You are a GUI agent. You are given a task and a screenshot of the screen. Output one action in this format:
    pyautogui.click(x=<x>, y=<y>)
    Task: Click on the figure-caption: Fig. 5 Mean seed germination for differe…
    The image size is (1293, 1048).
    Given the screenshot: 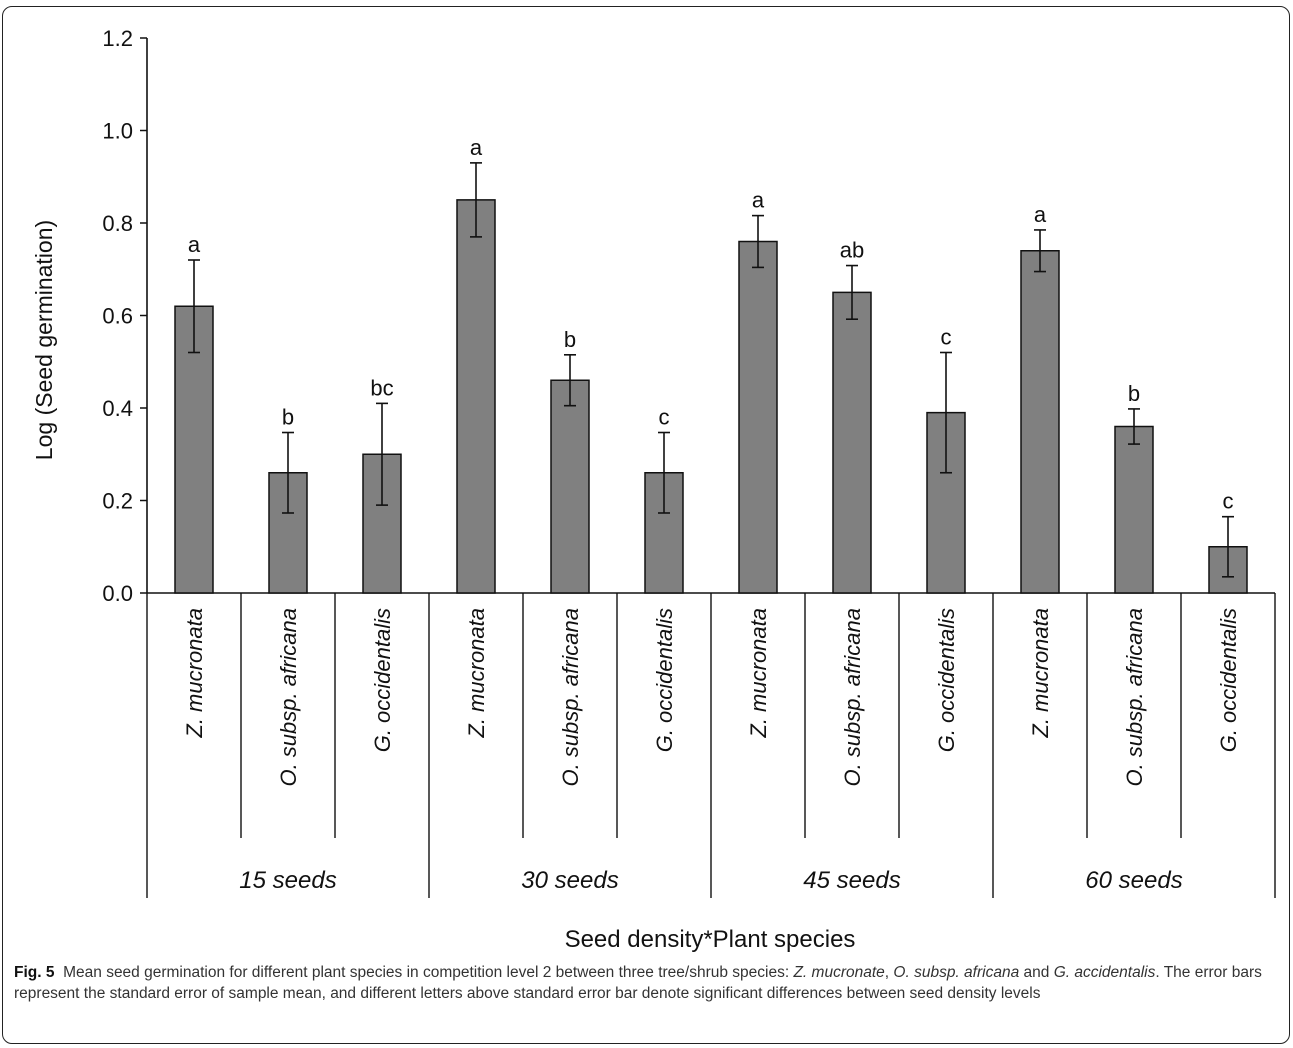 What is the action you would take?
    pyautogui.click(x=646, y=983)
    